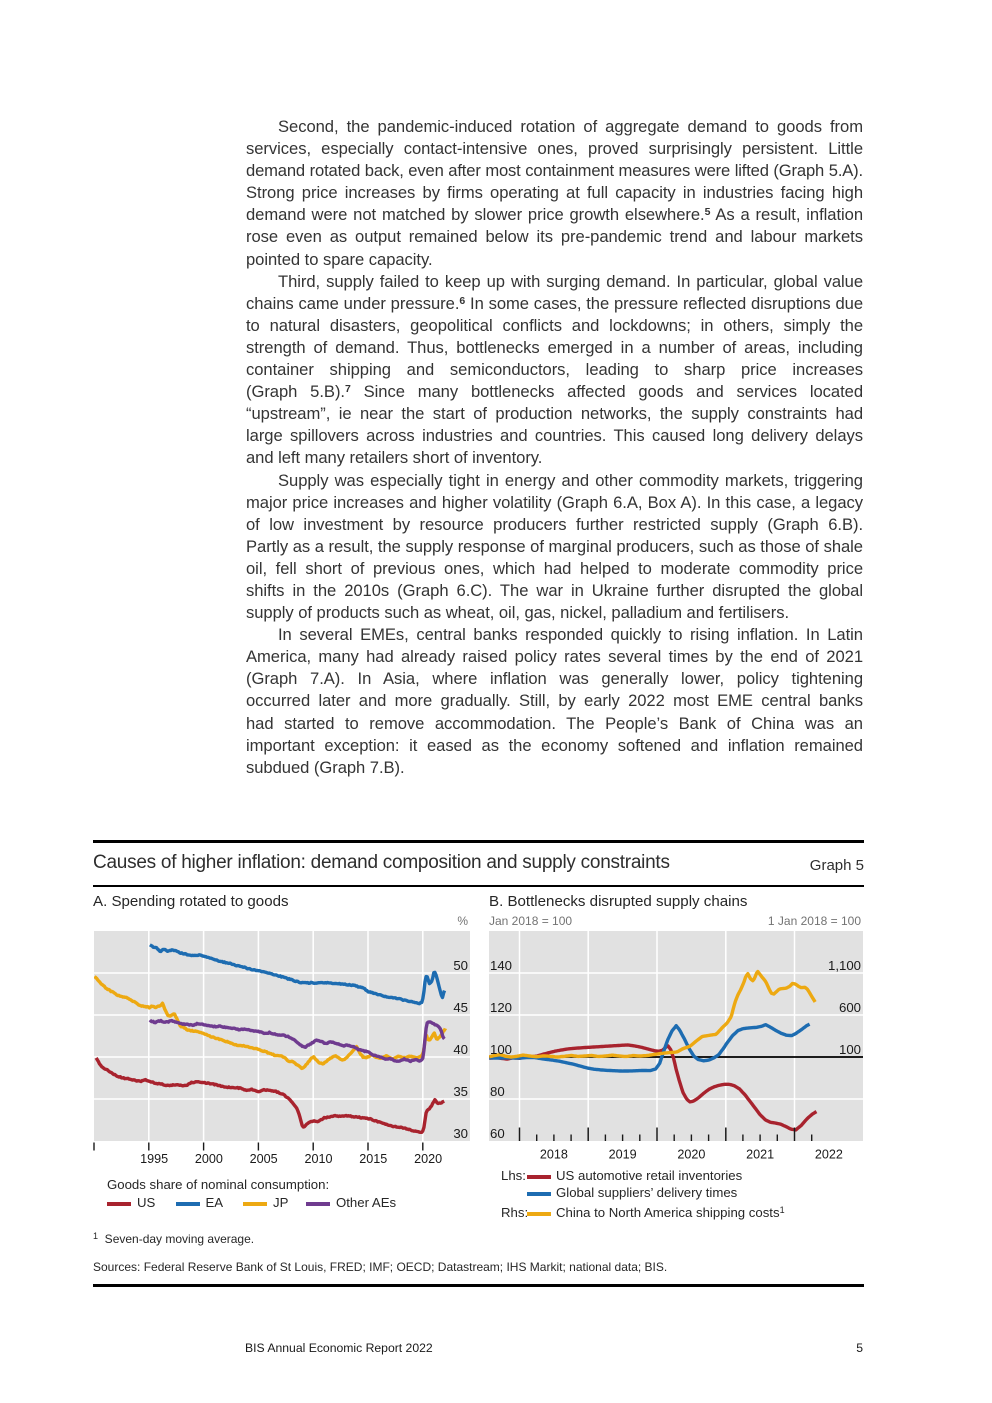  Describe the element at coordinates (460, 1091) in the screenshot. I see `svg-text: 35` at that location.